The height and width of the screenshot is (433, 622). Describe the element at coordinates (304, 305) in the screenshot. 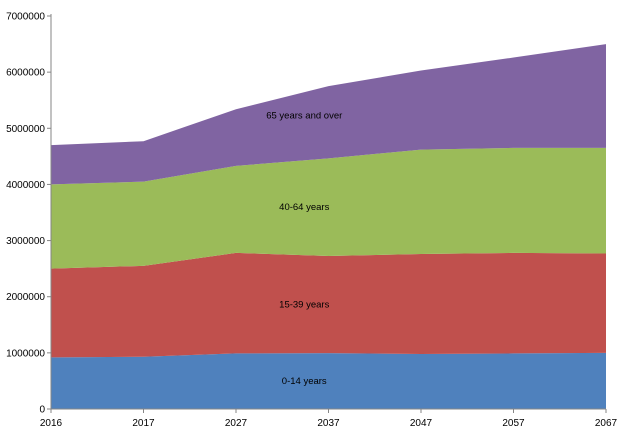

I see `series-label-15-39-years: 15-39 years` at that location.